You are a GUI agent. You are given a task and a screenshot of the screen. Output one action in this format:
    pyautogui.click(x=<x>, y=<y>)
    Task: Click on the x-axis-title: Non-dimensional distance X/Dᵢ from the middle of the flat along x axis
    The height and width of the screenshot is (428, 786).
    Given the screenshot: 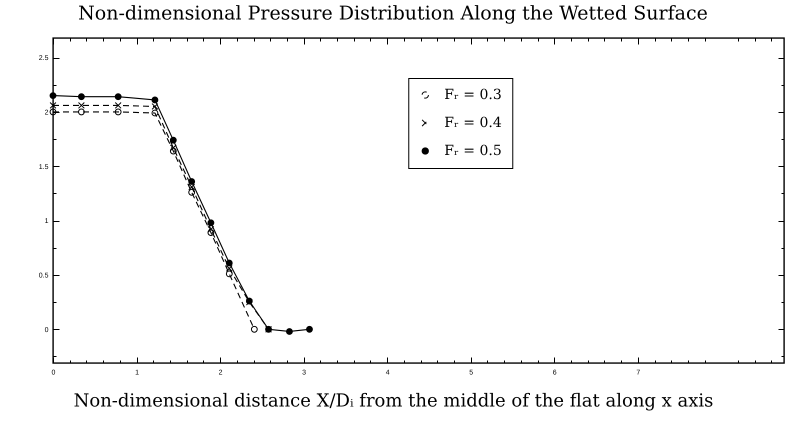 What is the action you would take?
    pyautogui.click(x=394, y=401)
    